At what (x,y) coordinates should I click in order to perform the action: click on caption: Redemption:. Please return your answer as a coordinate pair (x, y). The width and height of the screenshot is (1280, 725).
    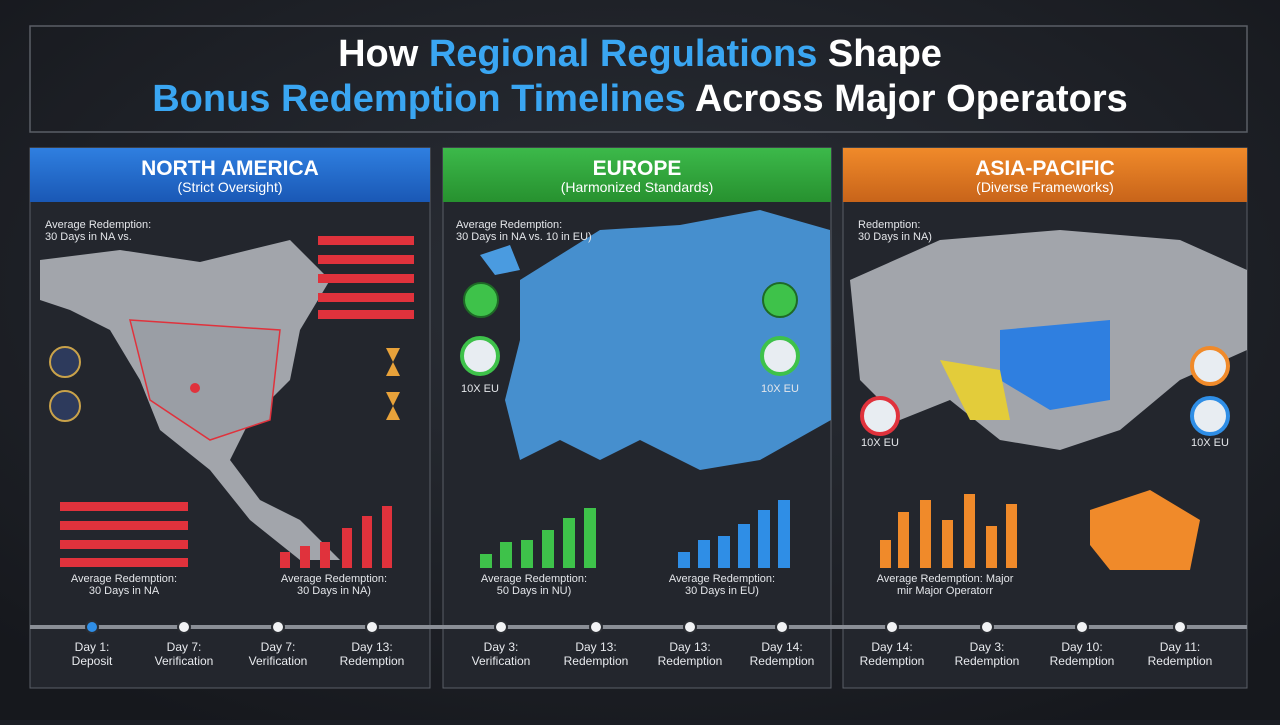
    Looking at the image, I should click on (889, 225).